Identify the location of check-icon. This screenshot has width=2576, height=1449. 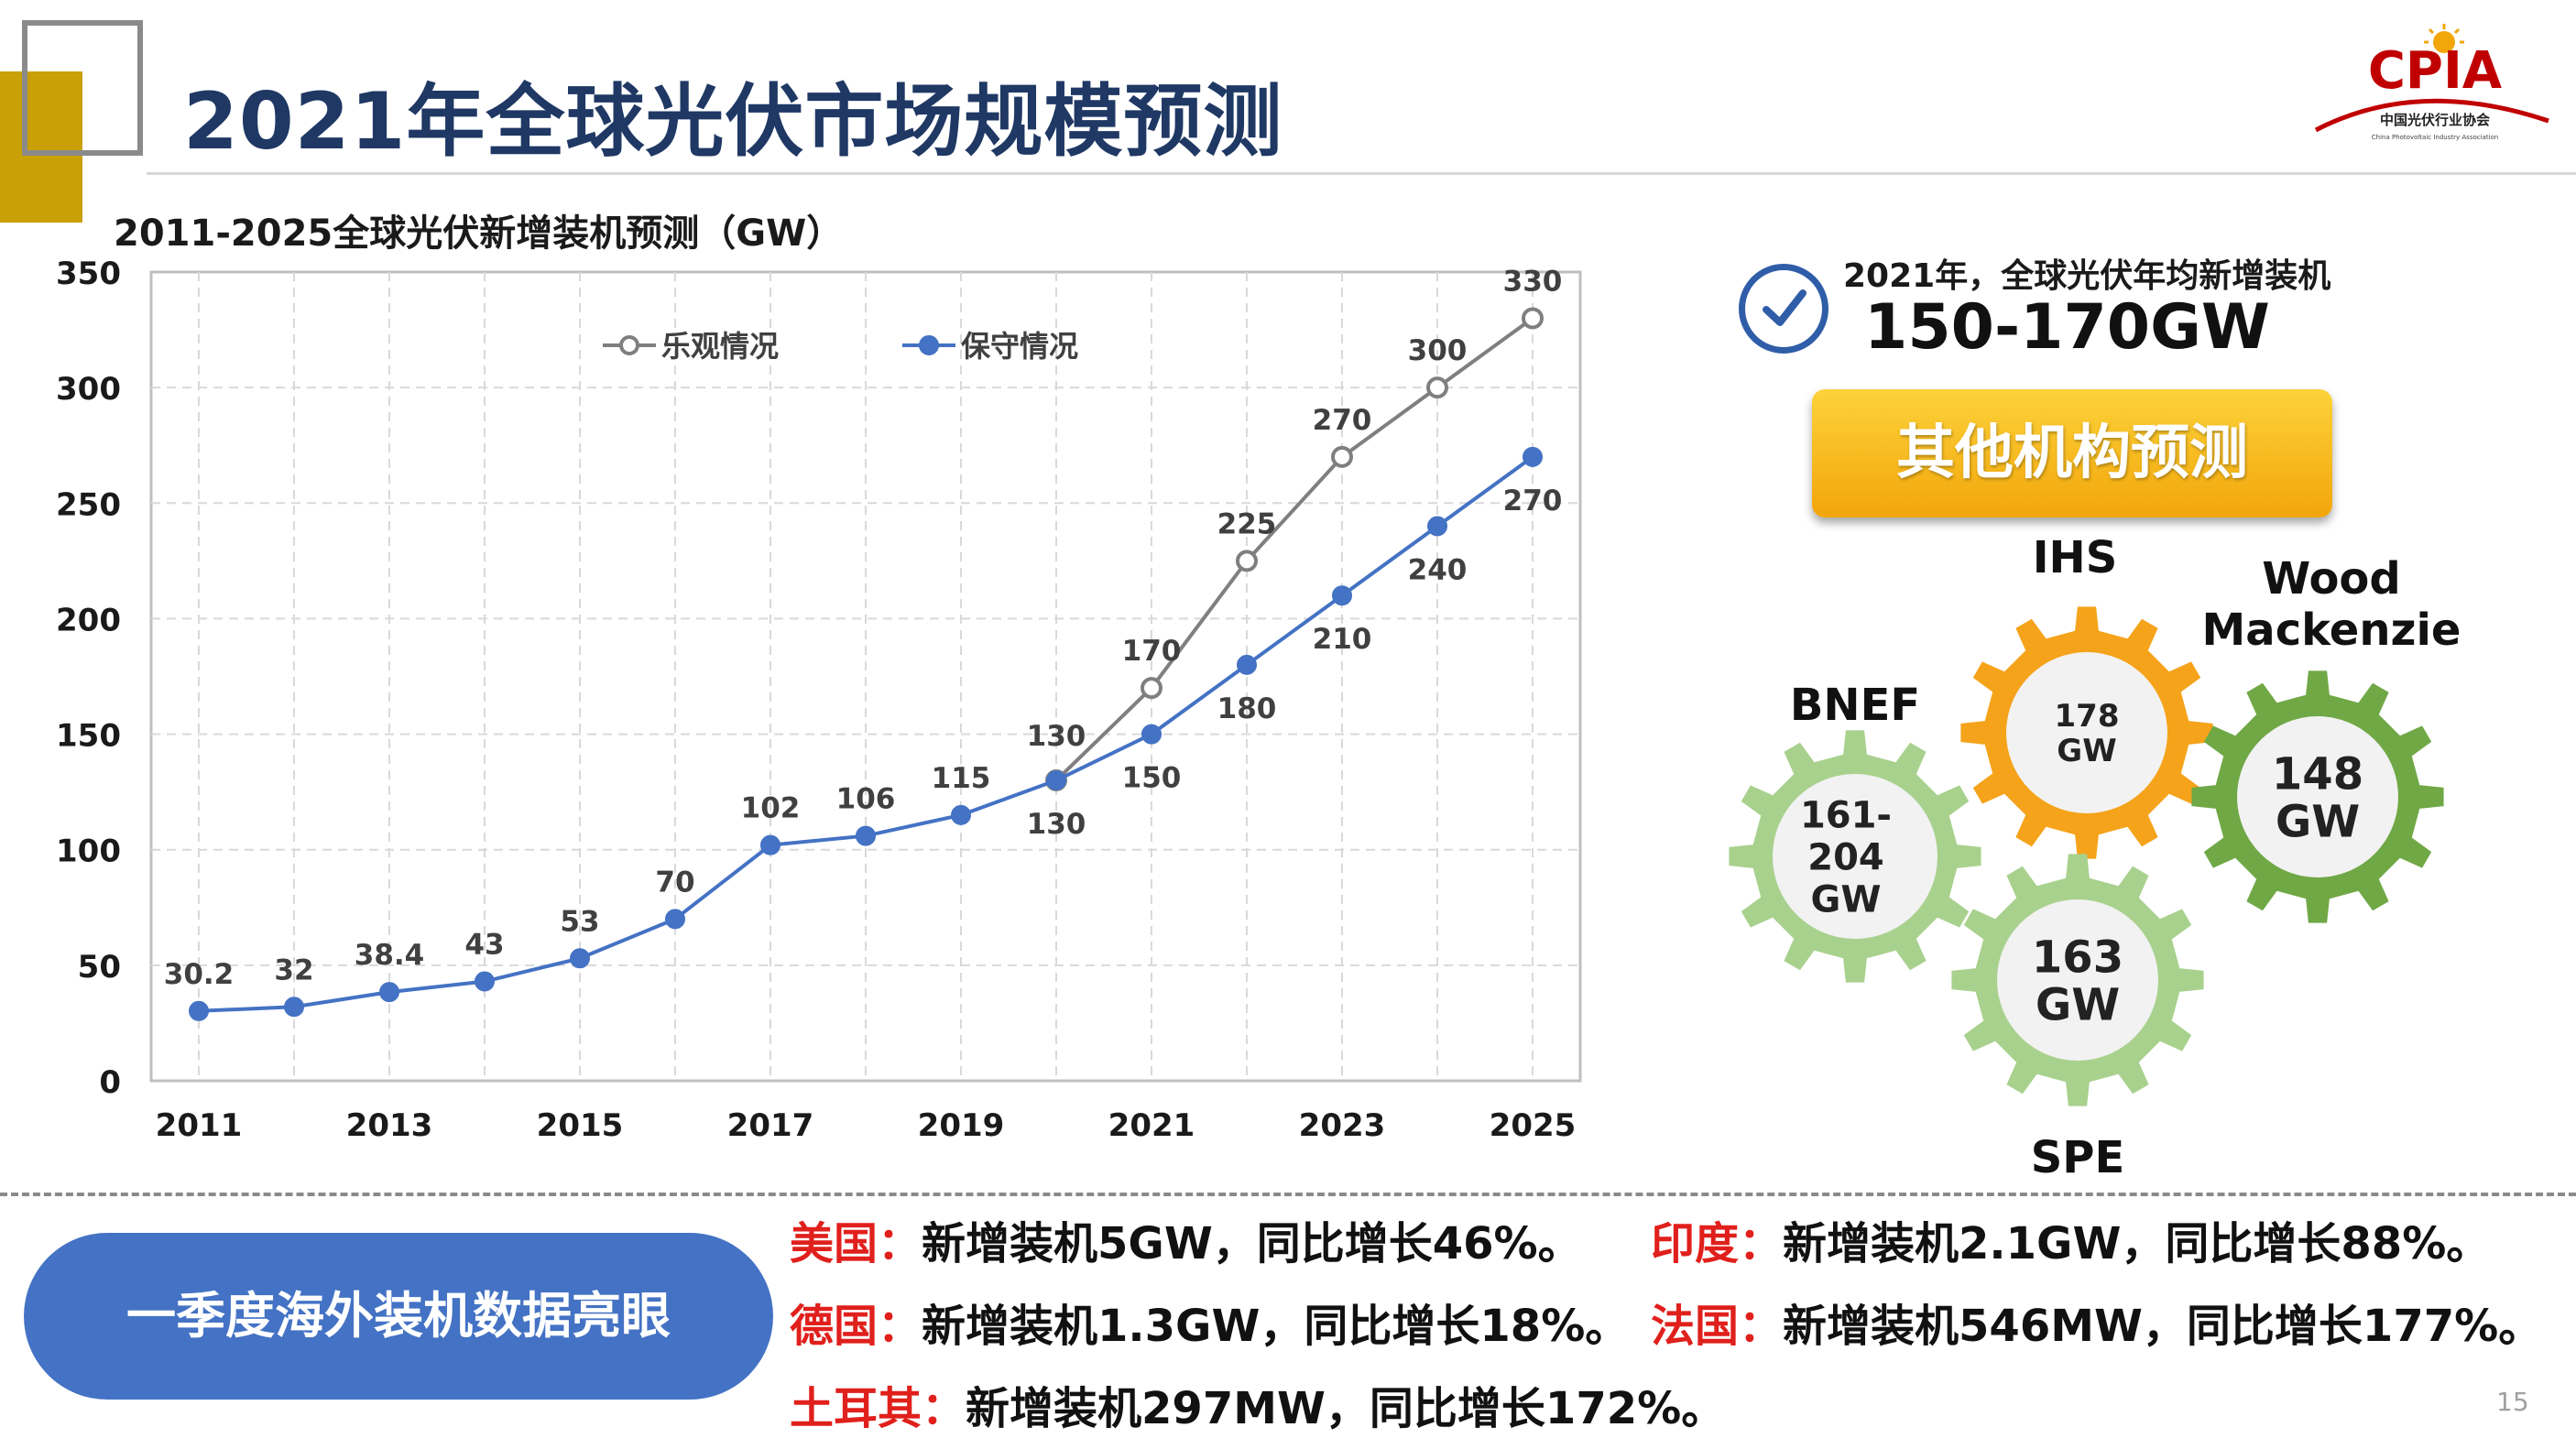
(1785, 307).